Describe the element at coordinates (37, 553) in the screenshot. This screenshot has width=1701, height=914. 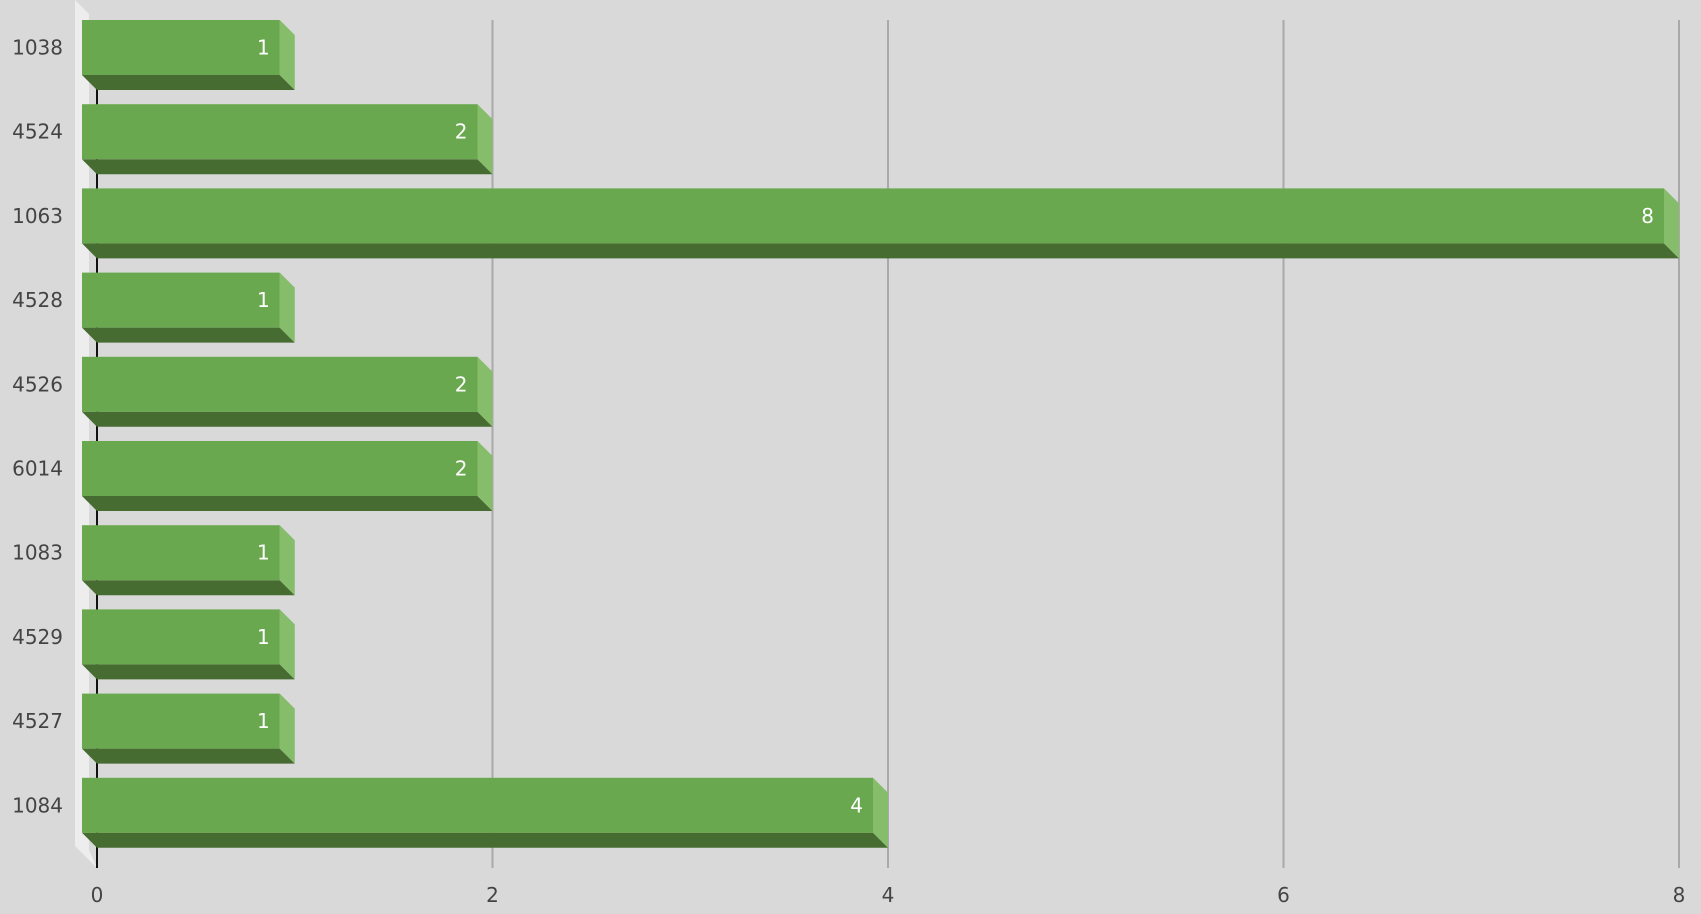
I see `category-label: 1083` at that location.